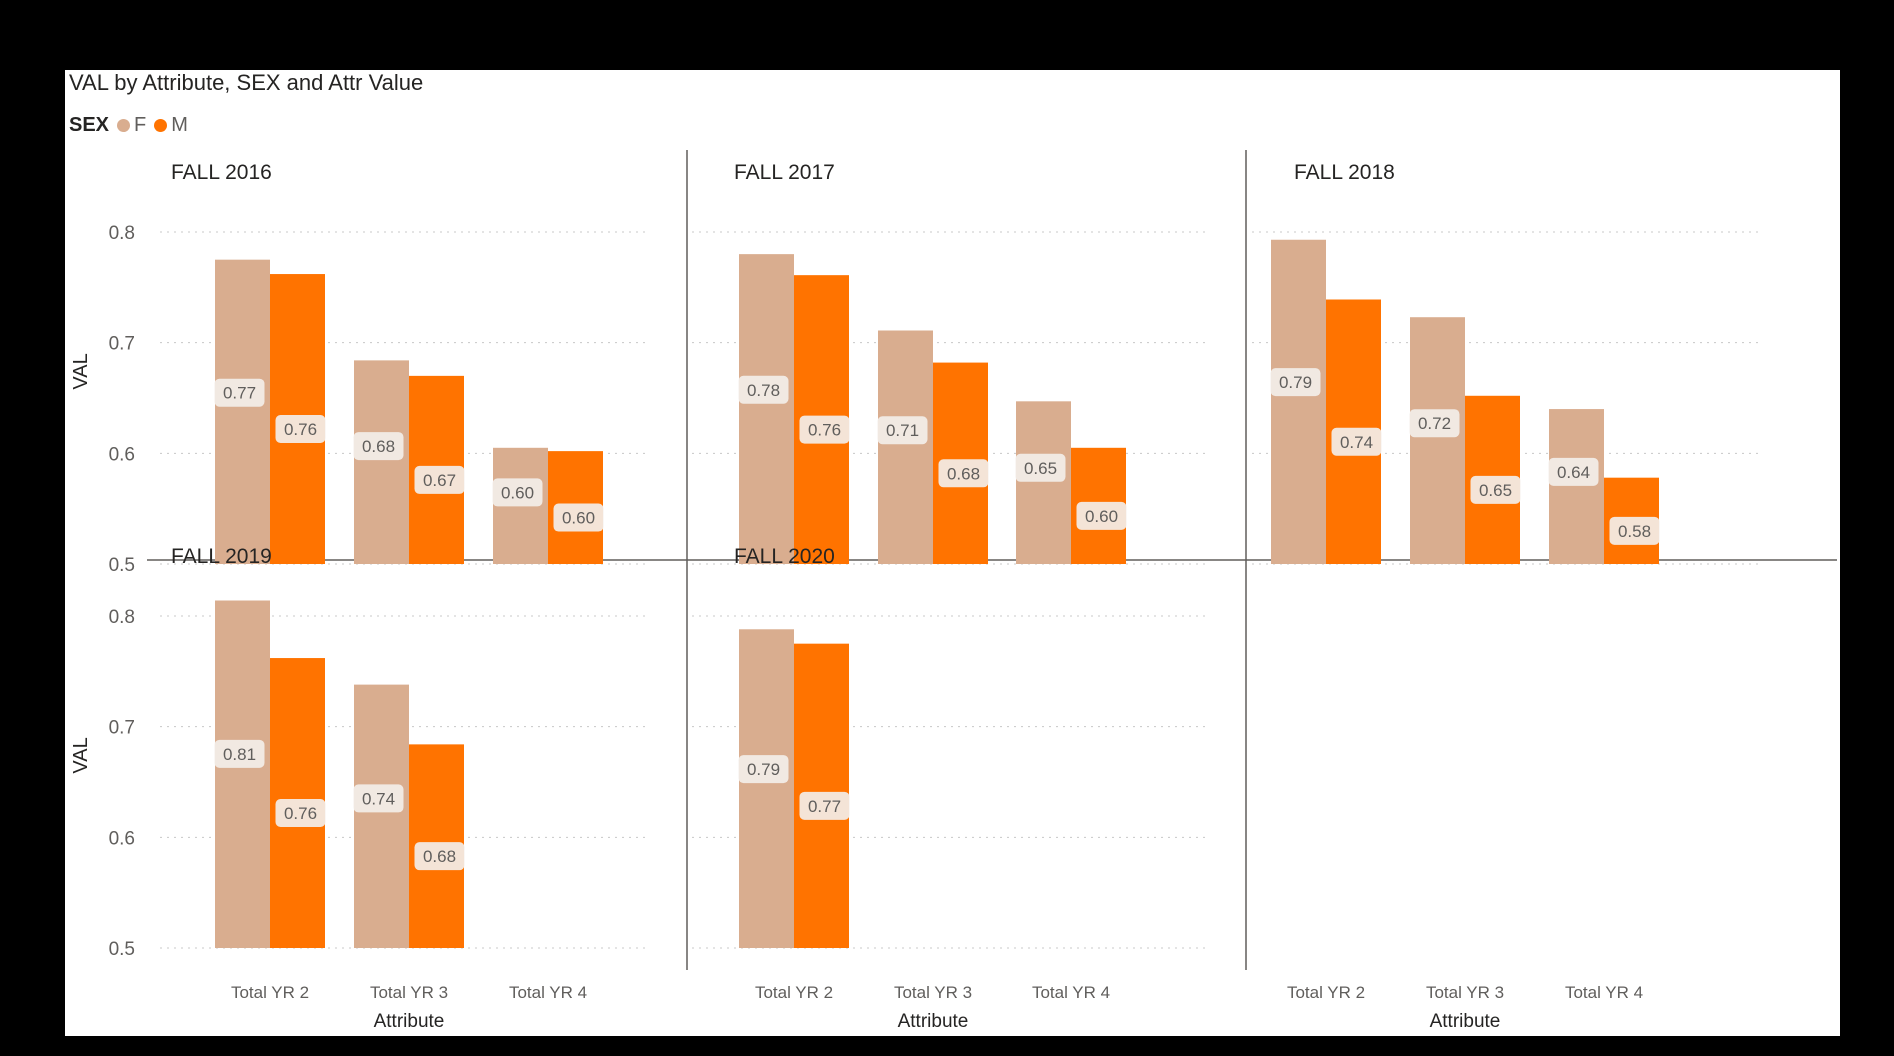 This screenshot has height=1056, width=1894. I want to click on panel-title: FALL 2018, so click(1344, 172).